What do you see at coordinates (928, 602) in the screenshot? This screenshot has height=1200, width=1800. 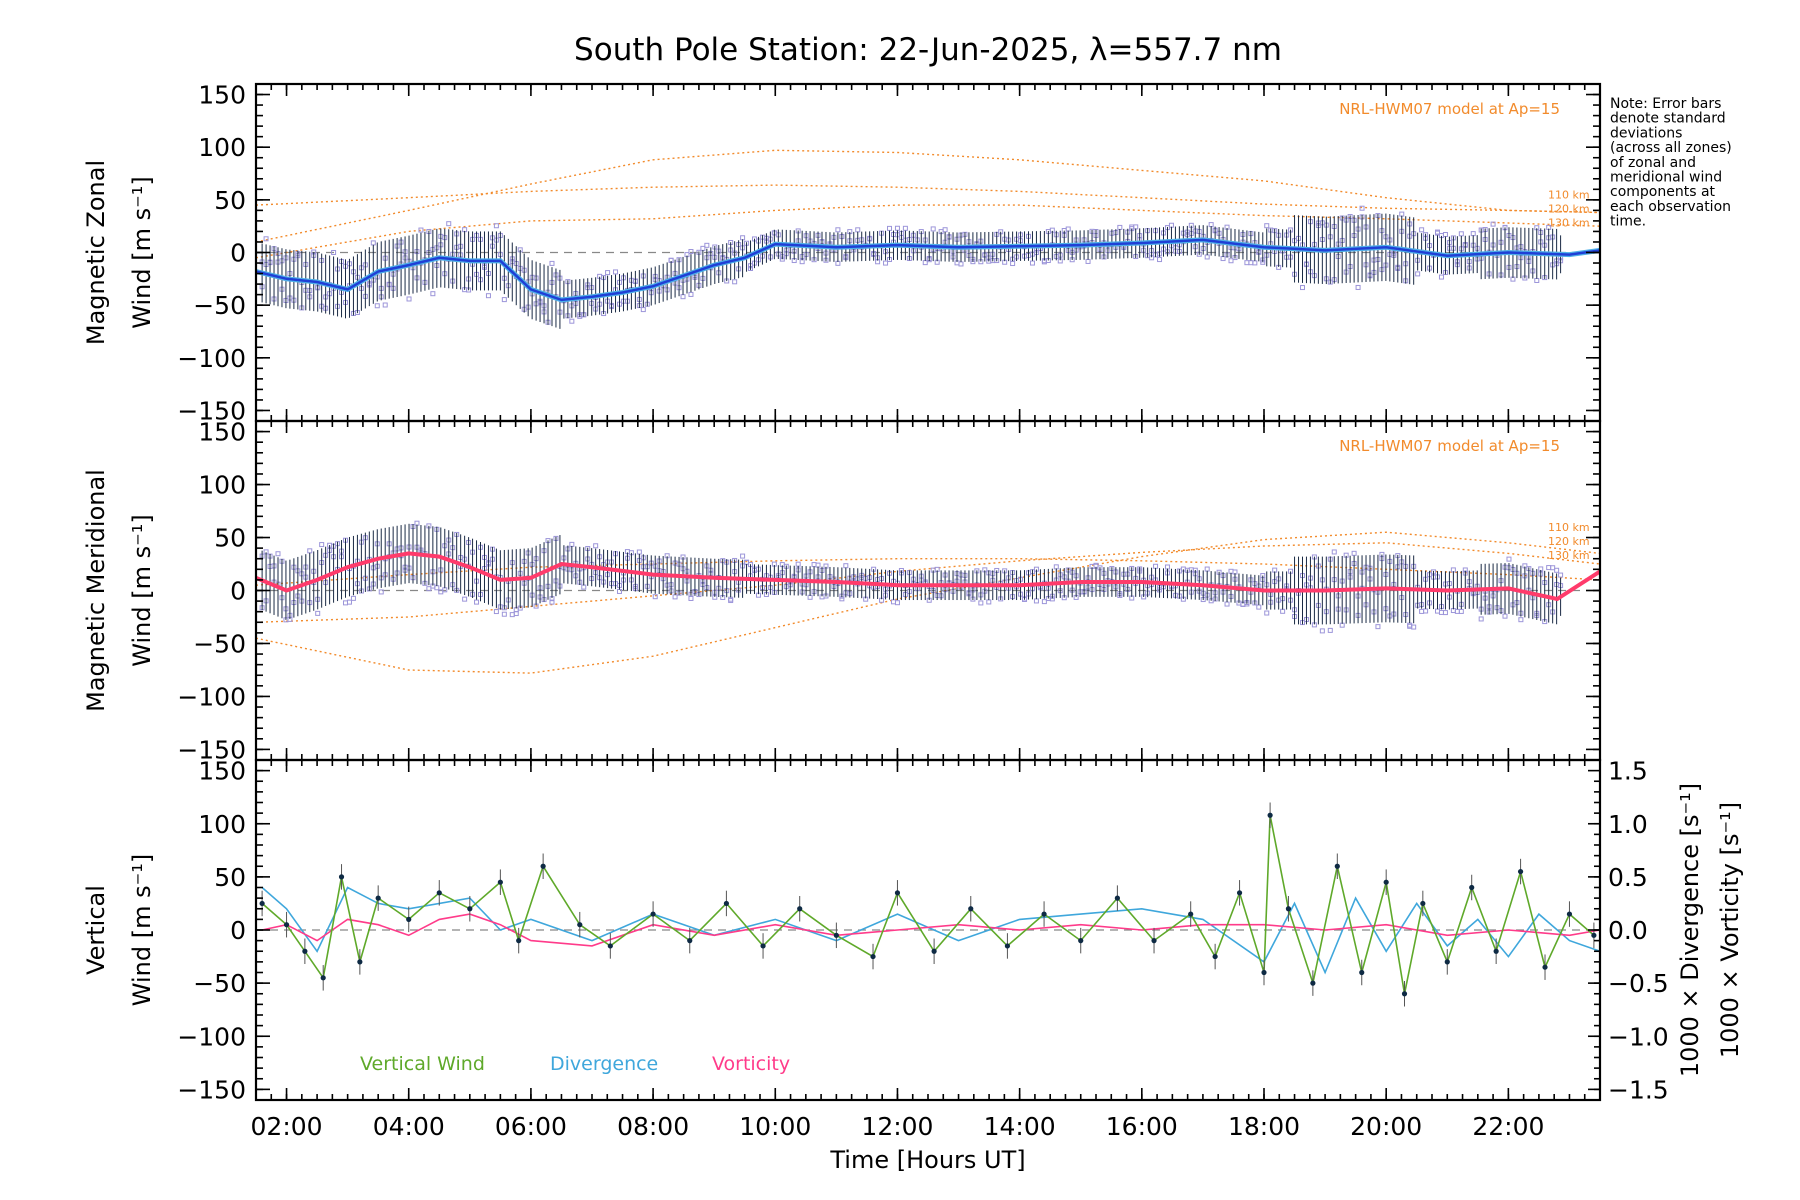 I see `model-curve-110km` at bounding box center [928, 602].